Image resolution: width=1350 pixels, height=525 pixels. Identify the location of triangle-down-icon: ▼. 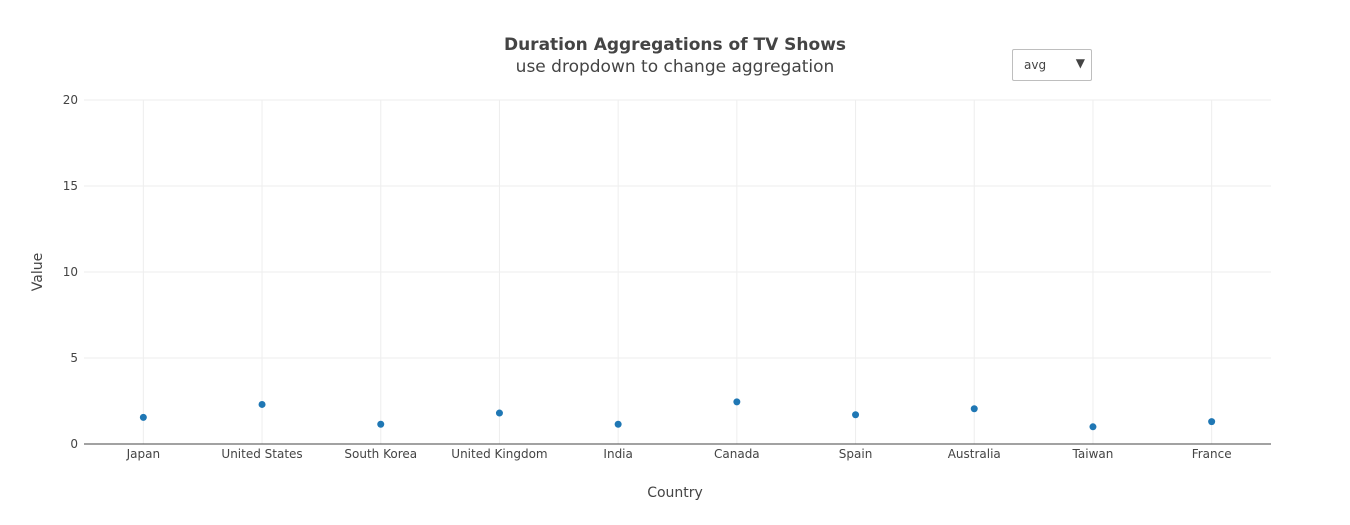
(1080, 63).